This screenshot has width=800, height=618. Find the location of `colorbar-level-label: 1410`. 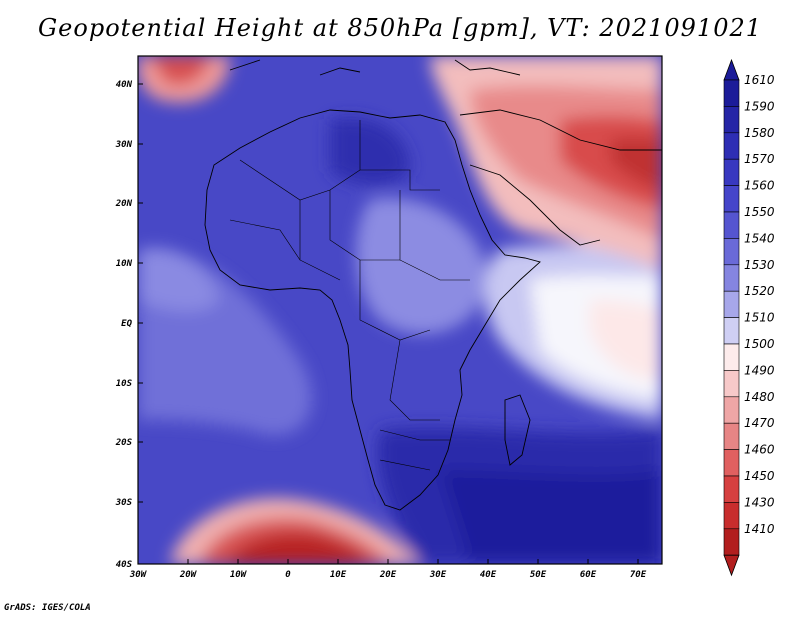

colorbar-level-label: 1410 is located at coordinates (759, 529).